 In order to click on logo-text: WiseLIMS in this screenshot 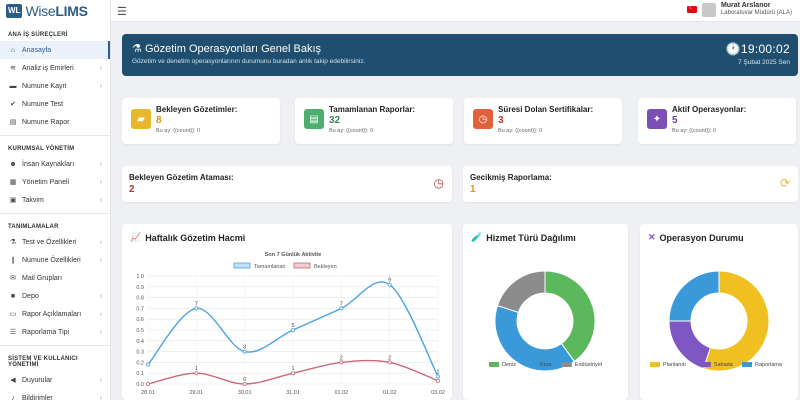, I will do `click(56, 11)`.